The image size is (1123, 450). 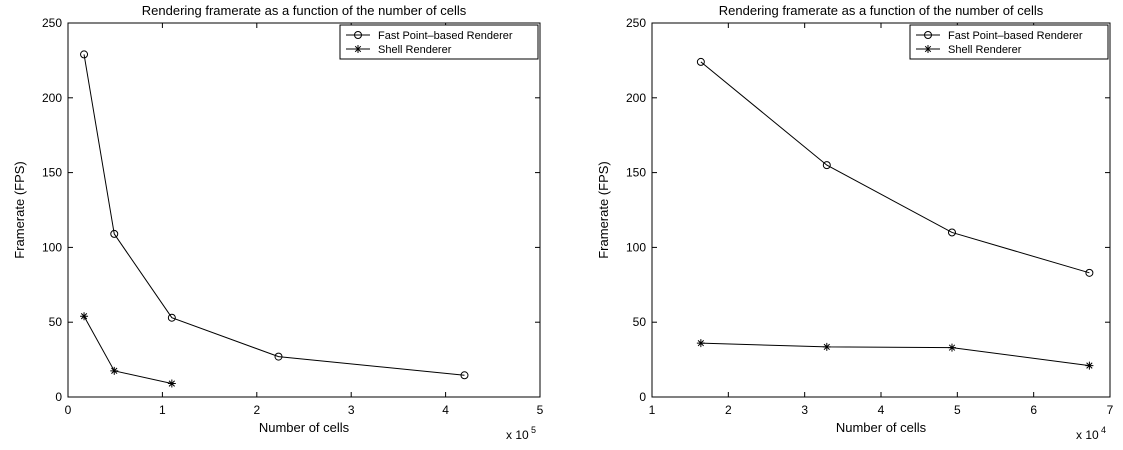 What do you see at coordinates (533, 430) in the screenshot?
I see `x-multiplier-exponent: 5` at bounding box center [533, 430].